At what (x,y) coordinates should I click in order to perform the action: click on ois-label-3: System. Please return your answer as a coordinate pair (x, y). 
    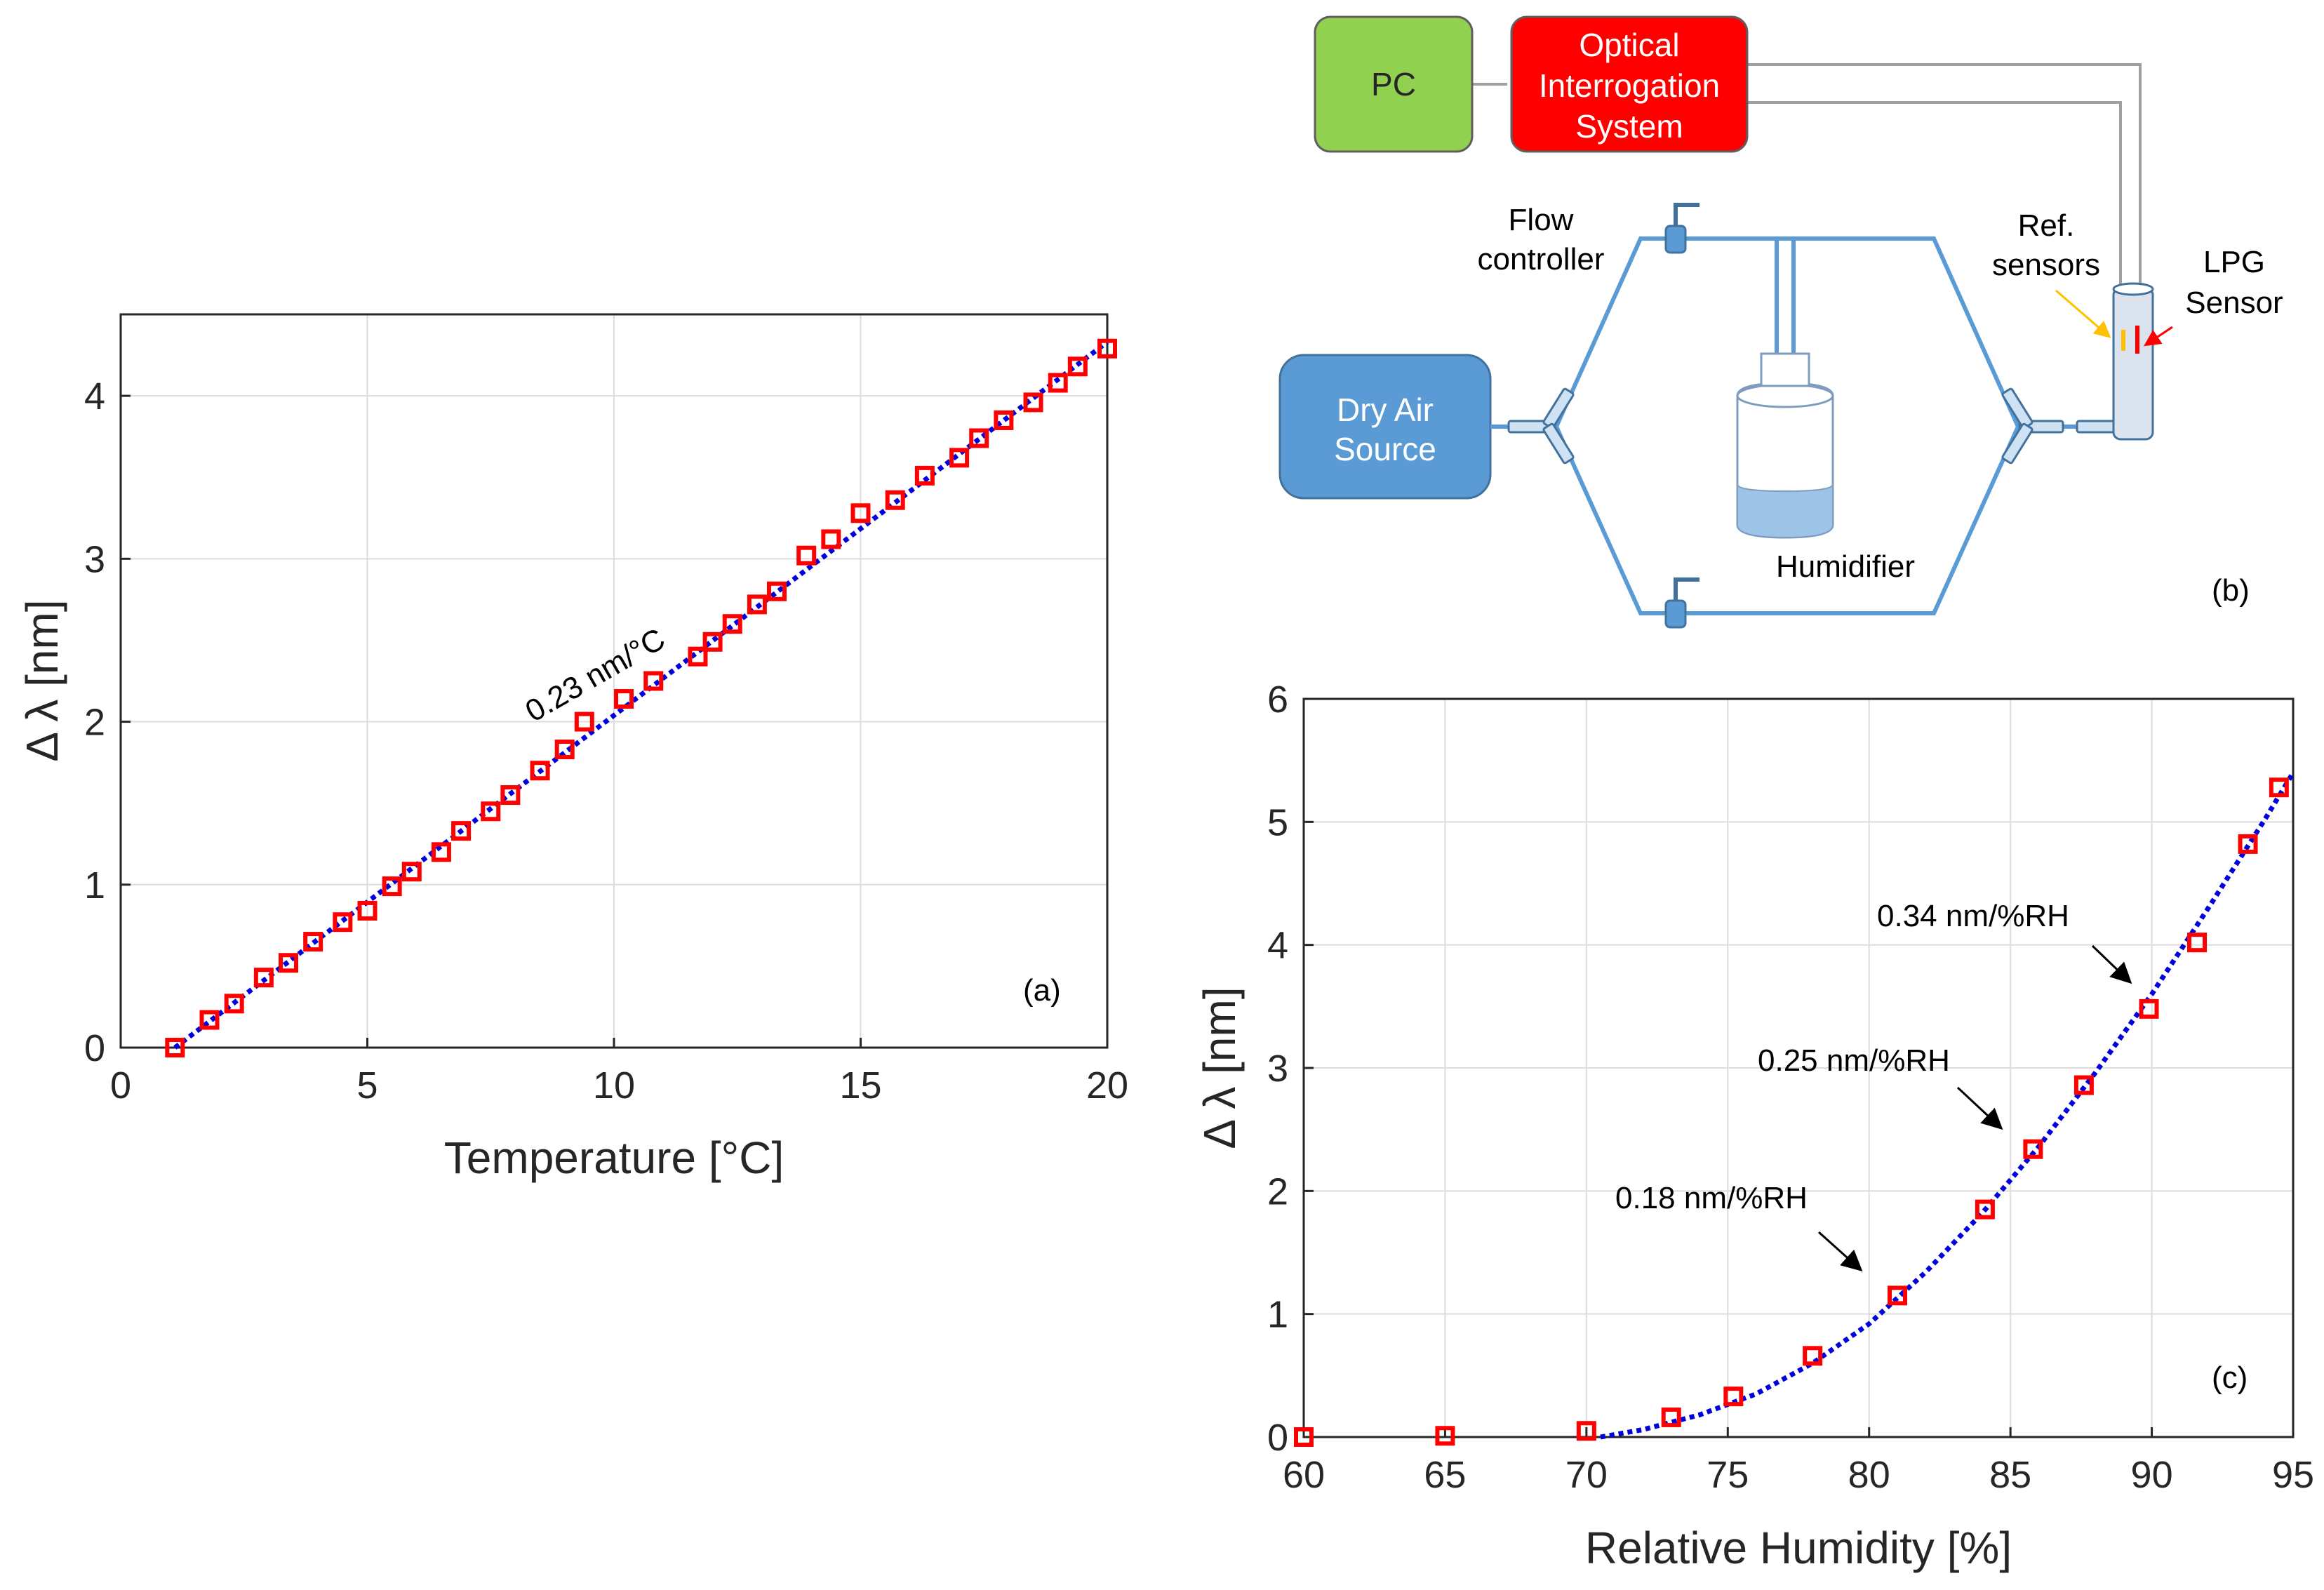
    Looking at the image, I should click on (1629, 126).